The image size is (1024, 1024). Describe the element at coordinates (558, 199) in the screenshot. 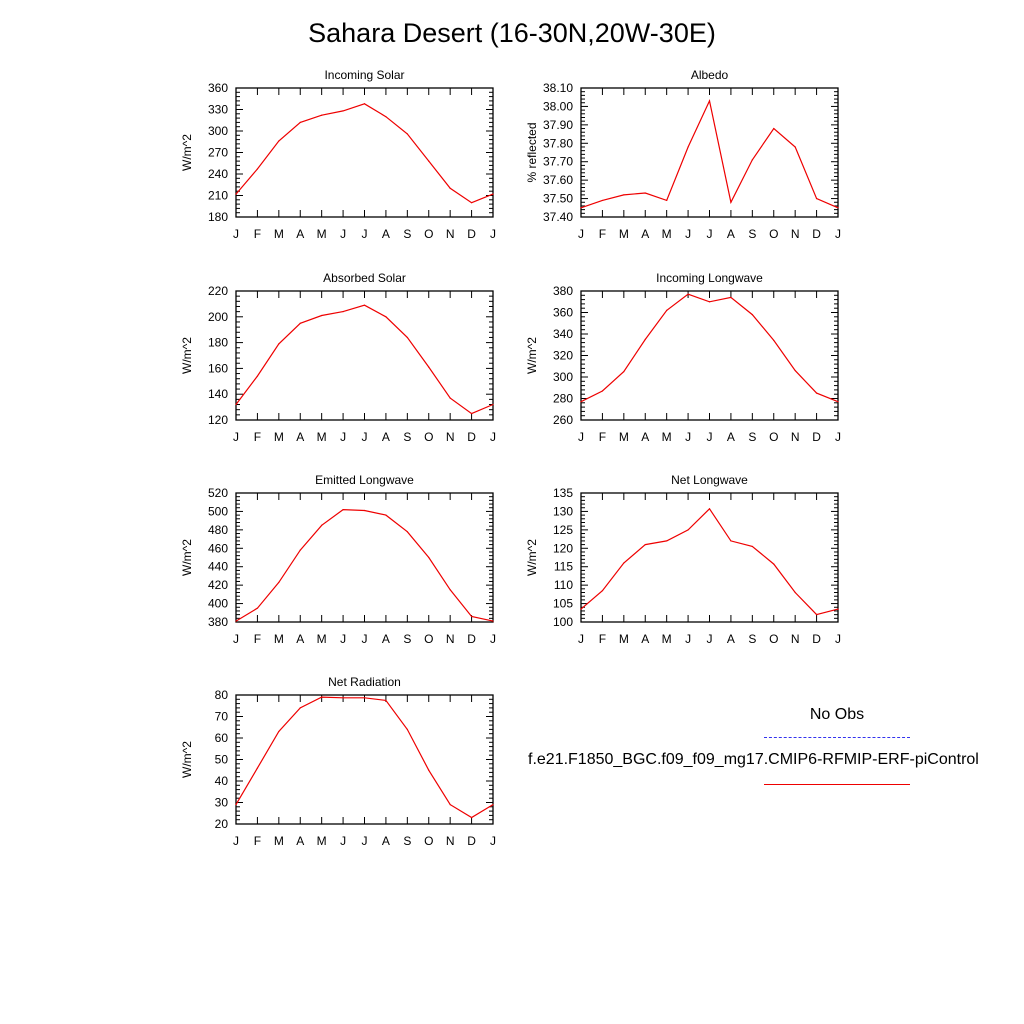

I see `y-tick-label: 37.50` at that location.